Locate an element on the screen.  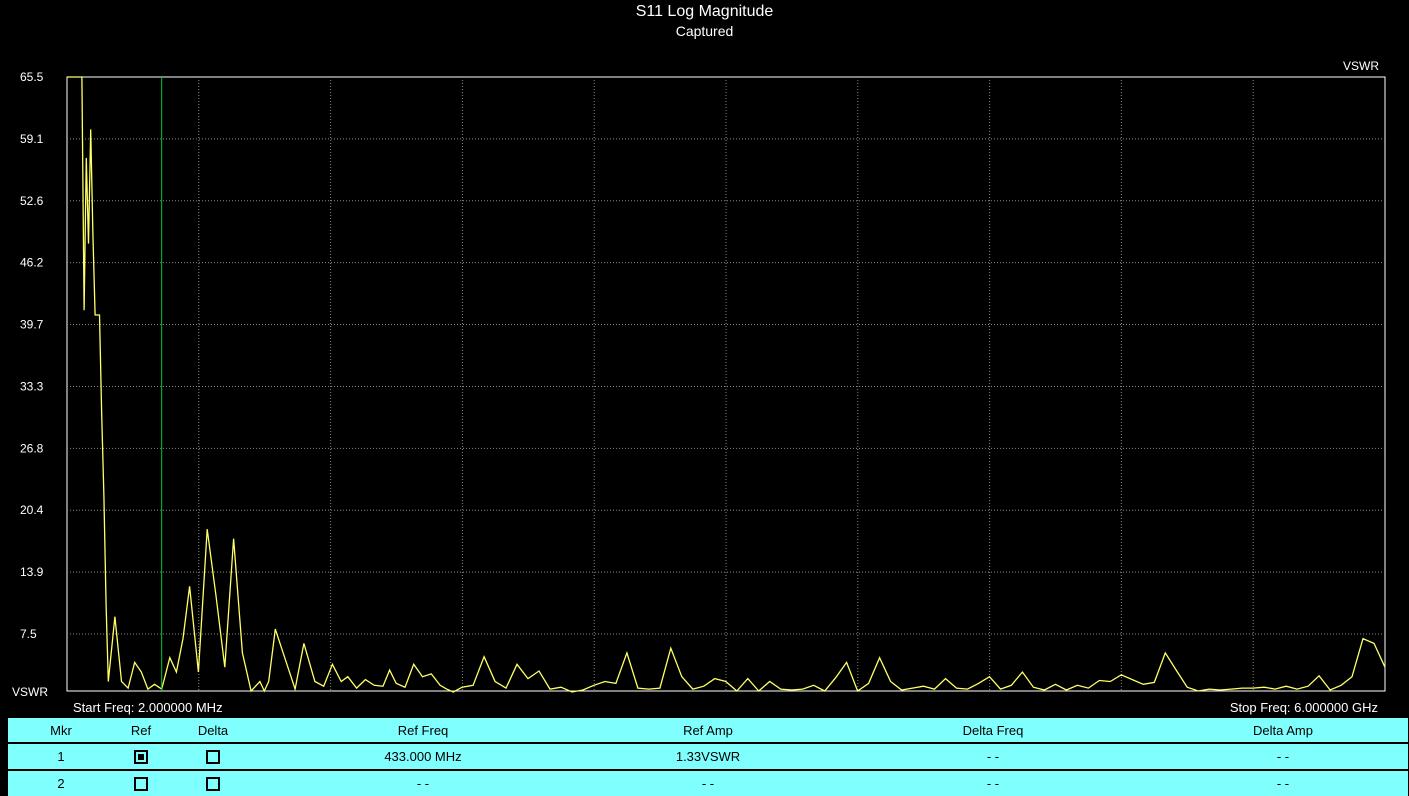
header-delta-amp: Delta Amp is located at coordinates (1283, 731).